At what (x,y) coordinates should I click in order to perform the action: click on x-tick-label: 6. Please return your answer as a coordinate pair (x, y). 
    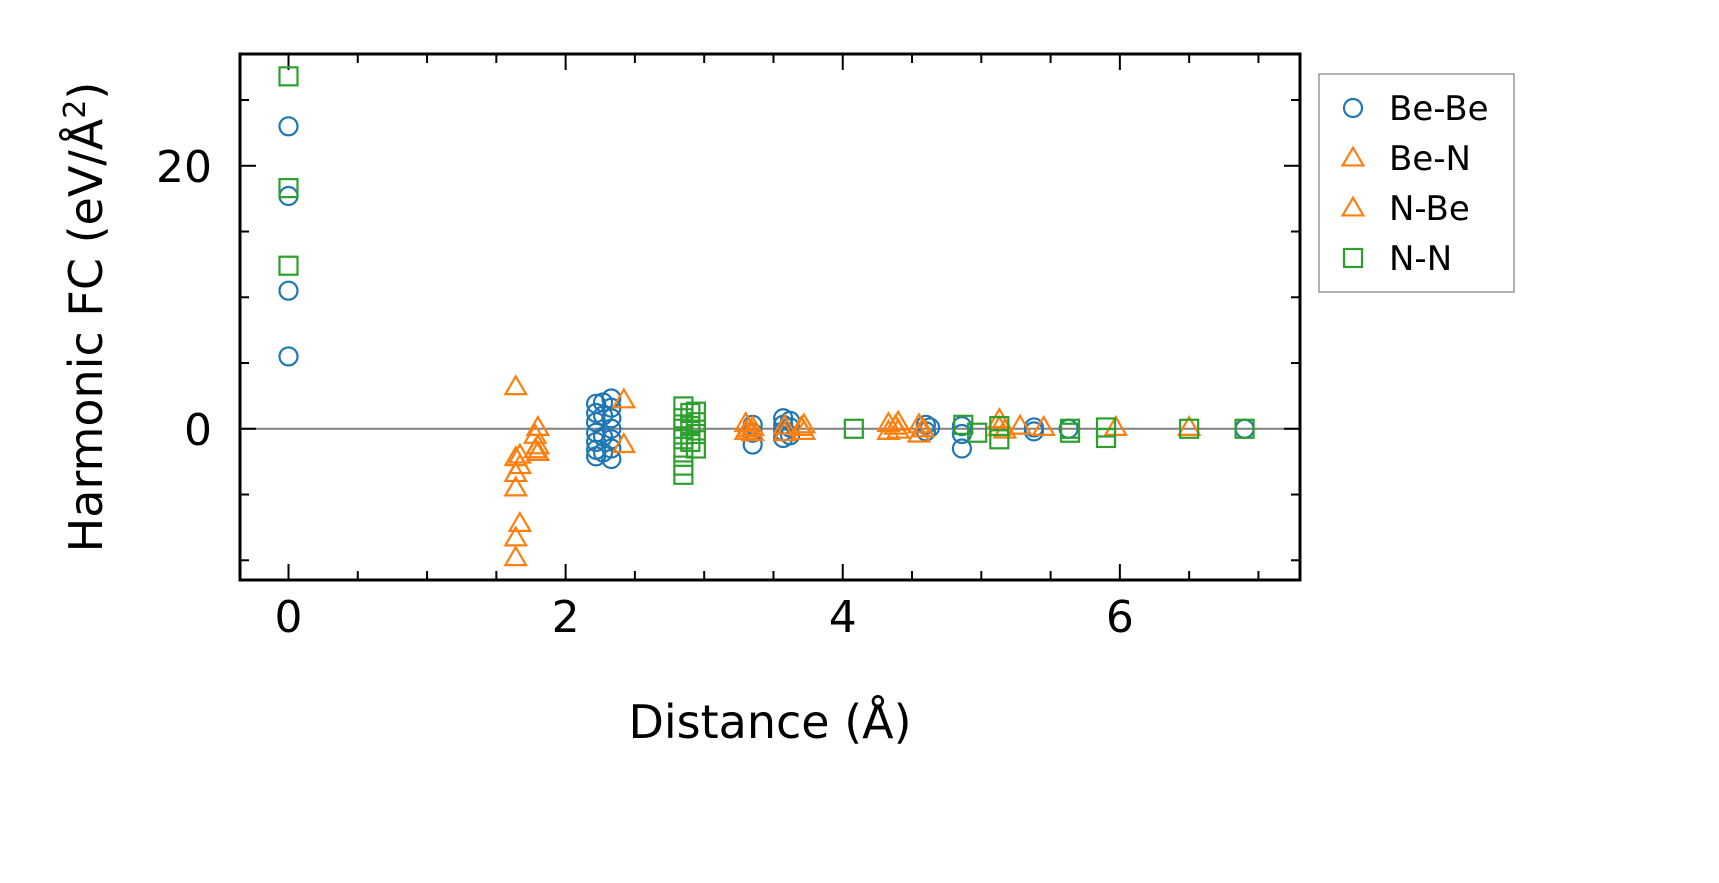
    Looking at the image, I should click on (1120, 617).